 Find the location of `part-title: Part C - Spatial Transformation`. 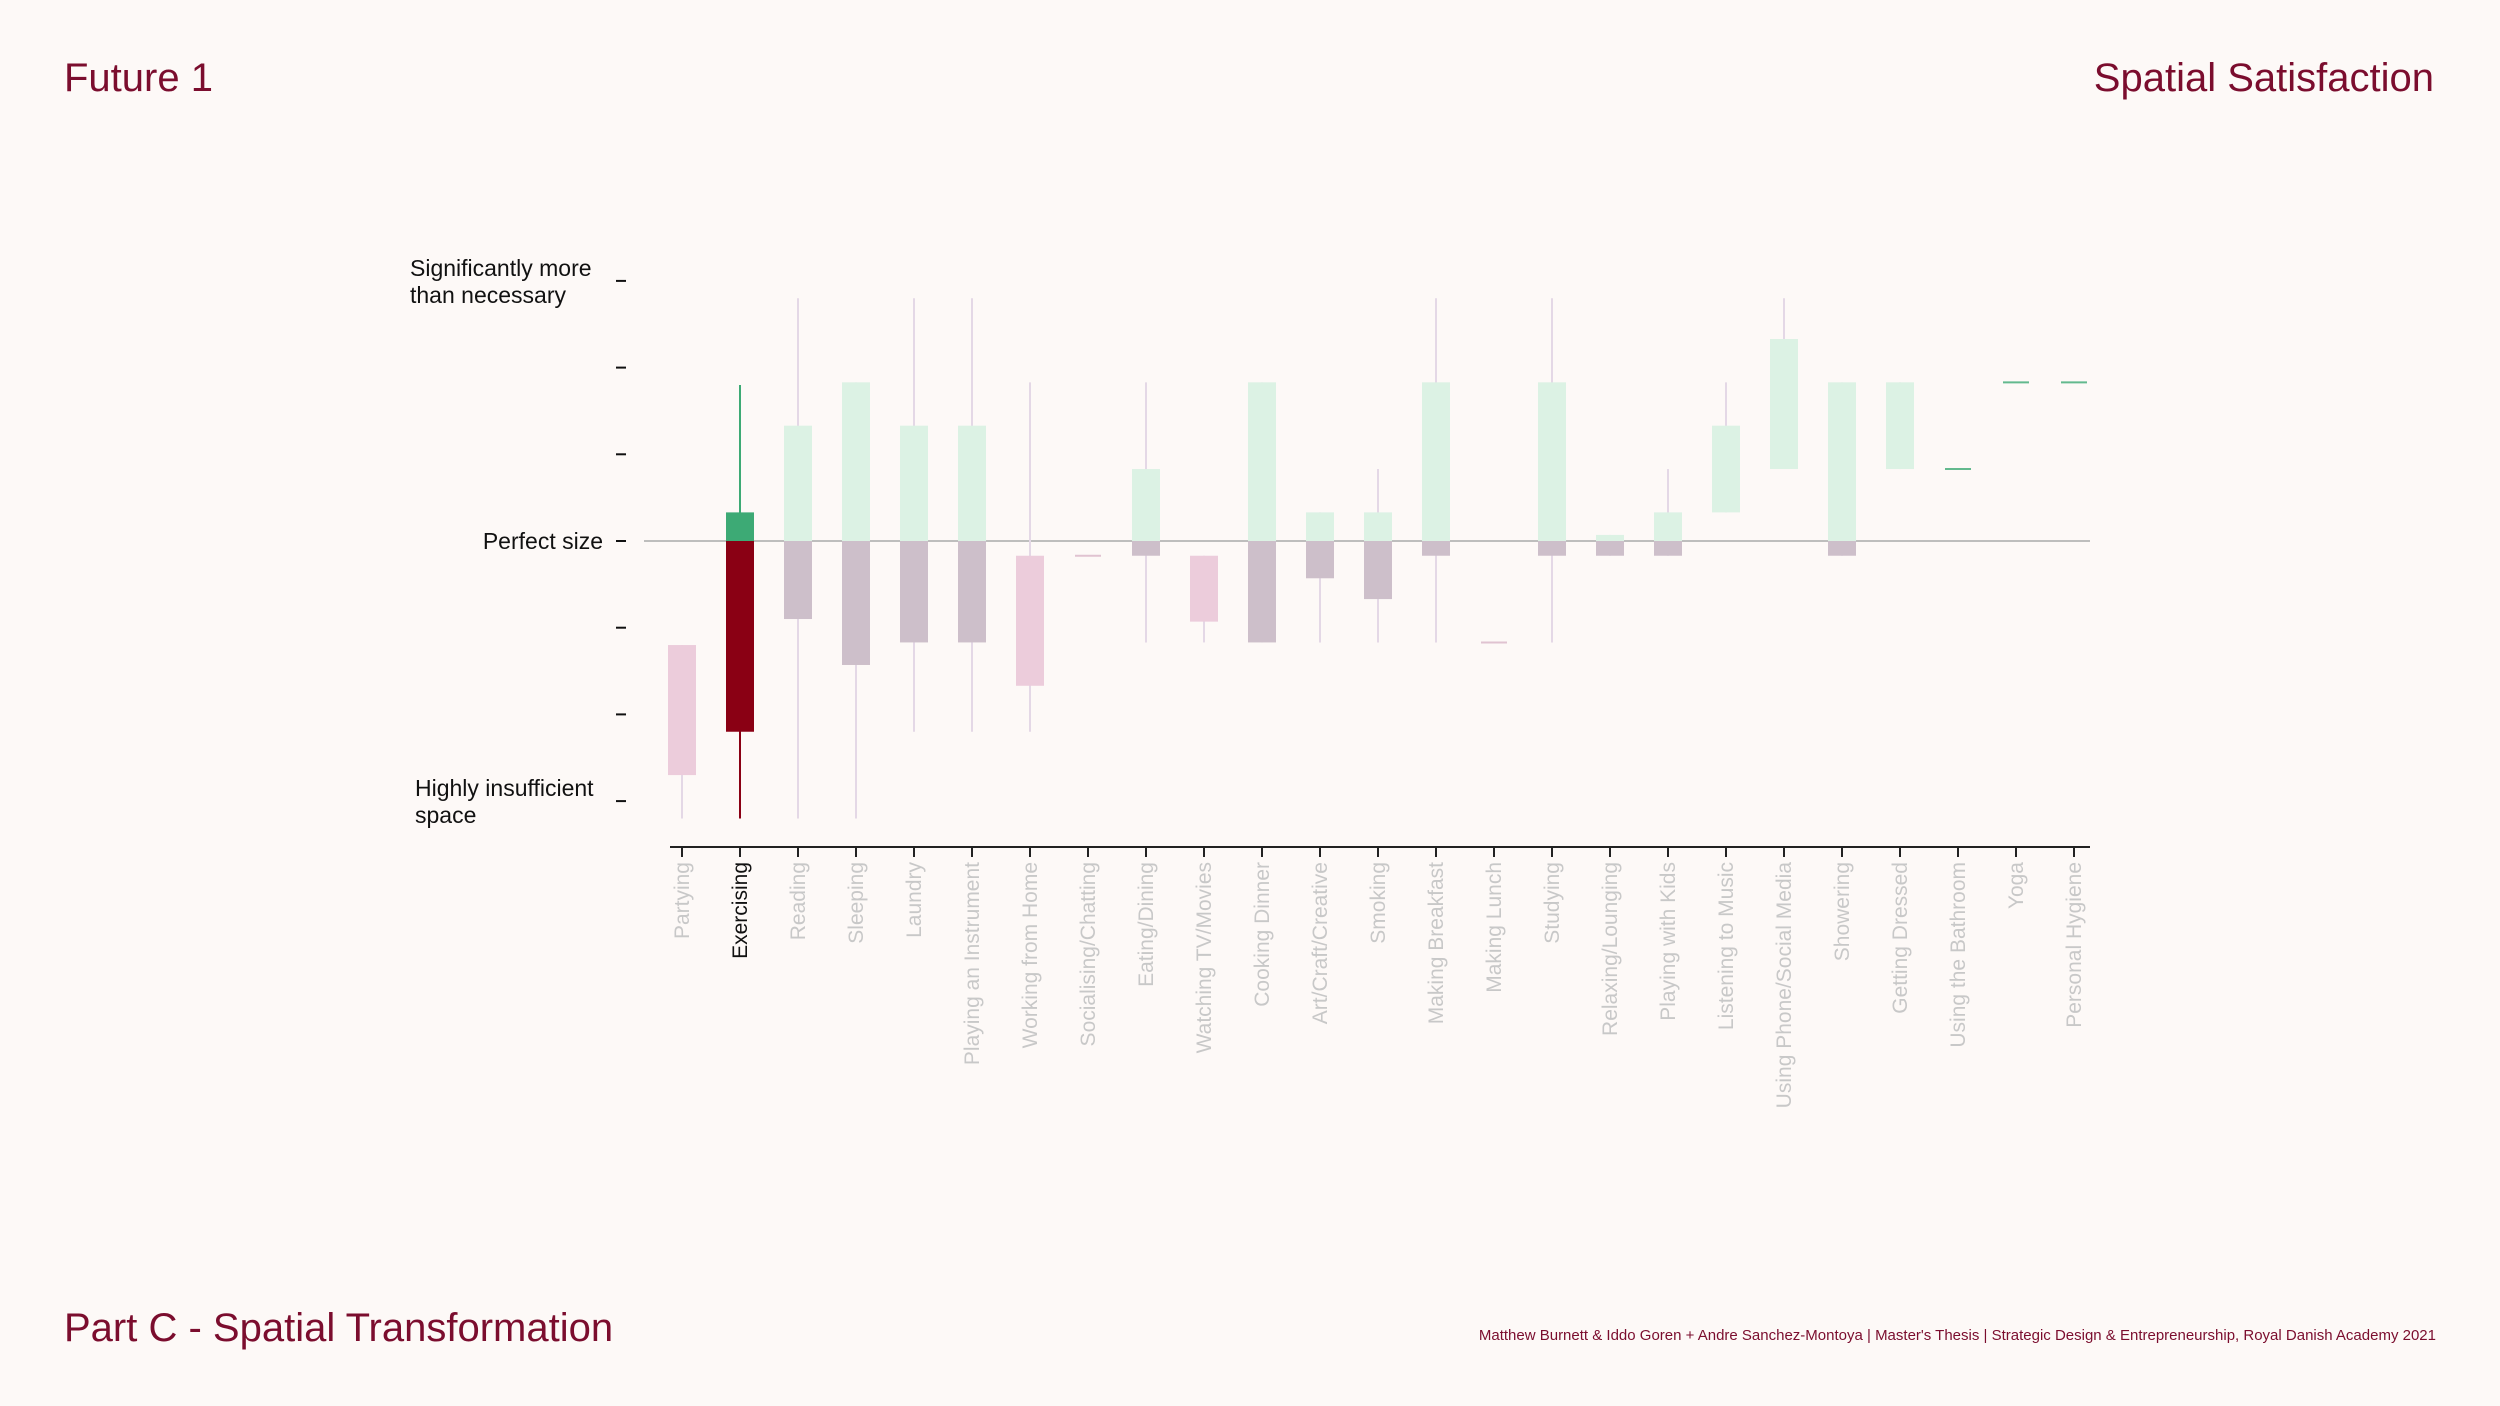

part-title: Part C - Spatial Transformation is located at coordinates (339, 1328).